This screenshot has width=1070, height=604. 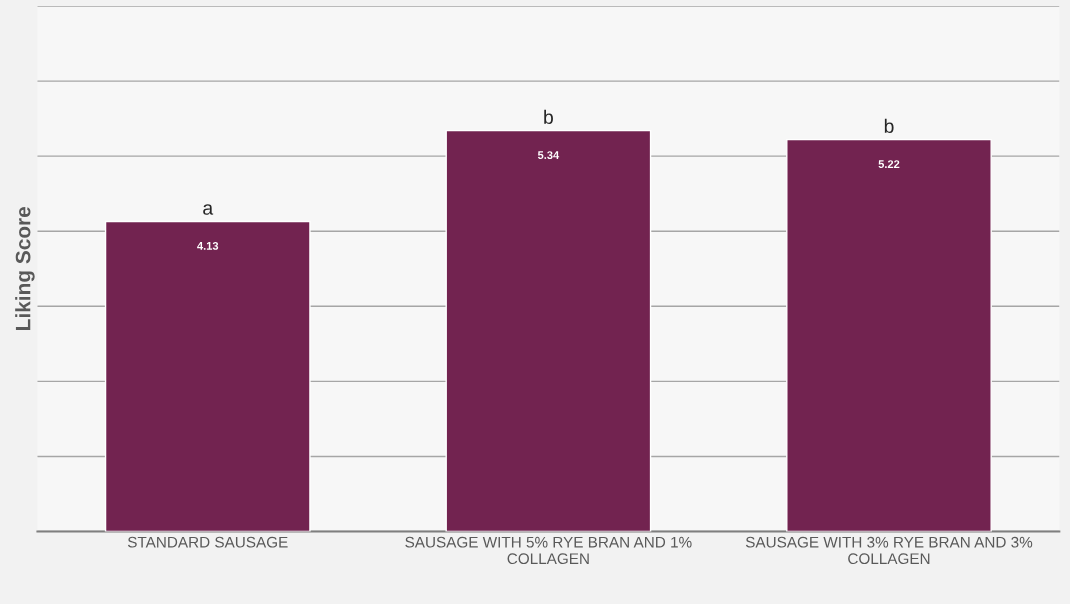 I want to click on y-axis-title: Liking Score, so click(x=25, y=268).